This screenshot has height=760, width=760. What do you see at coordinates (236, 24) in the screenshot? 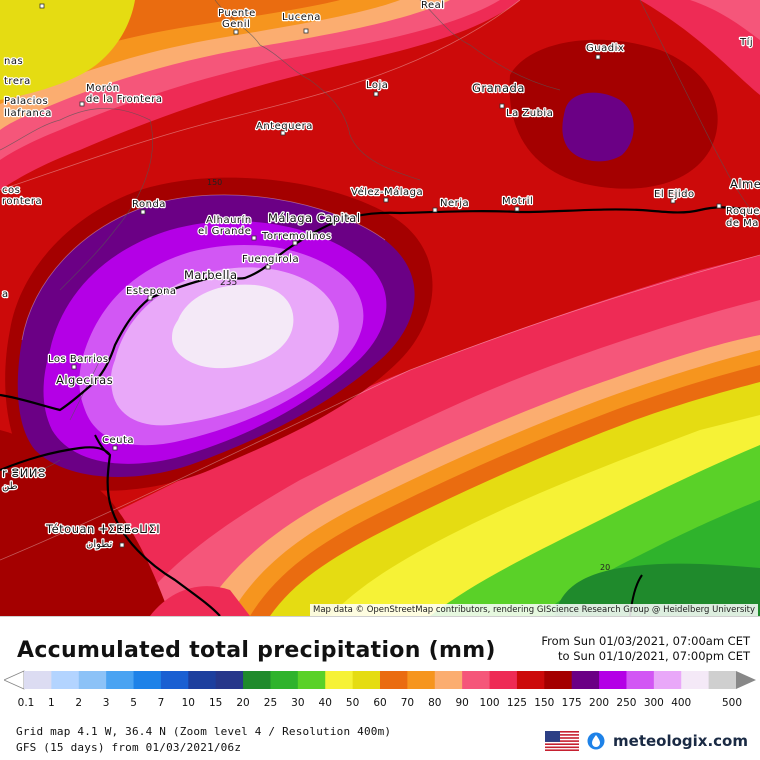
I see `place-label: Genil` at bounding box center [236, 24].